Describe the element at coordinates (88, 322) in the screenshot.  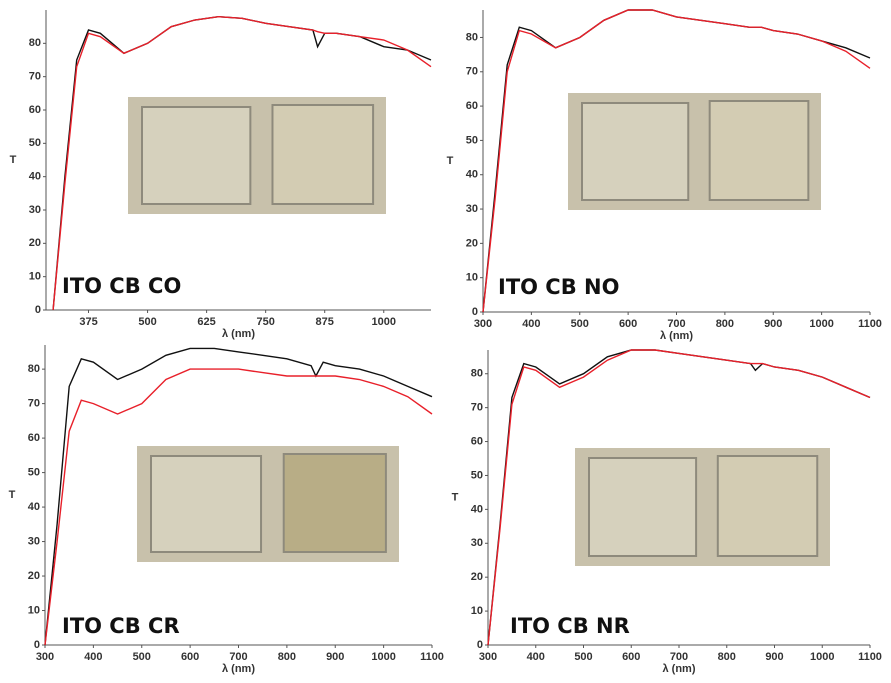
I see `x-tick-label: 375` at that location.